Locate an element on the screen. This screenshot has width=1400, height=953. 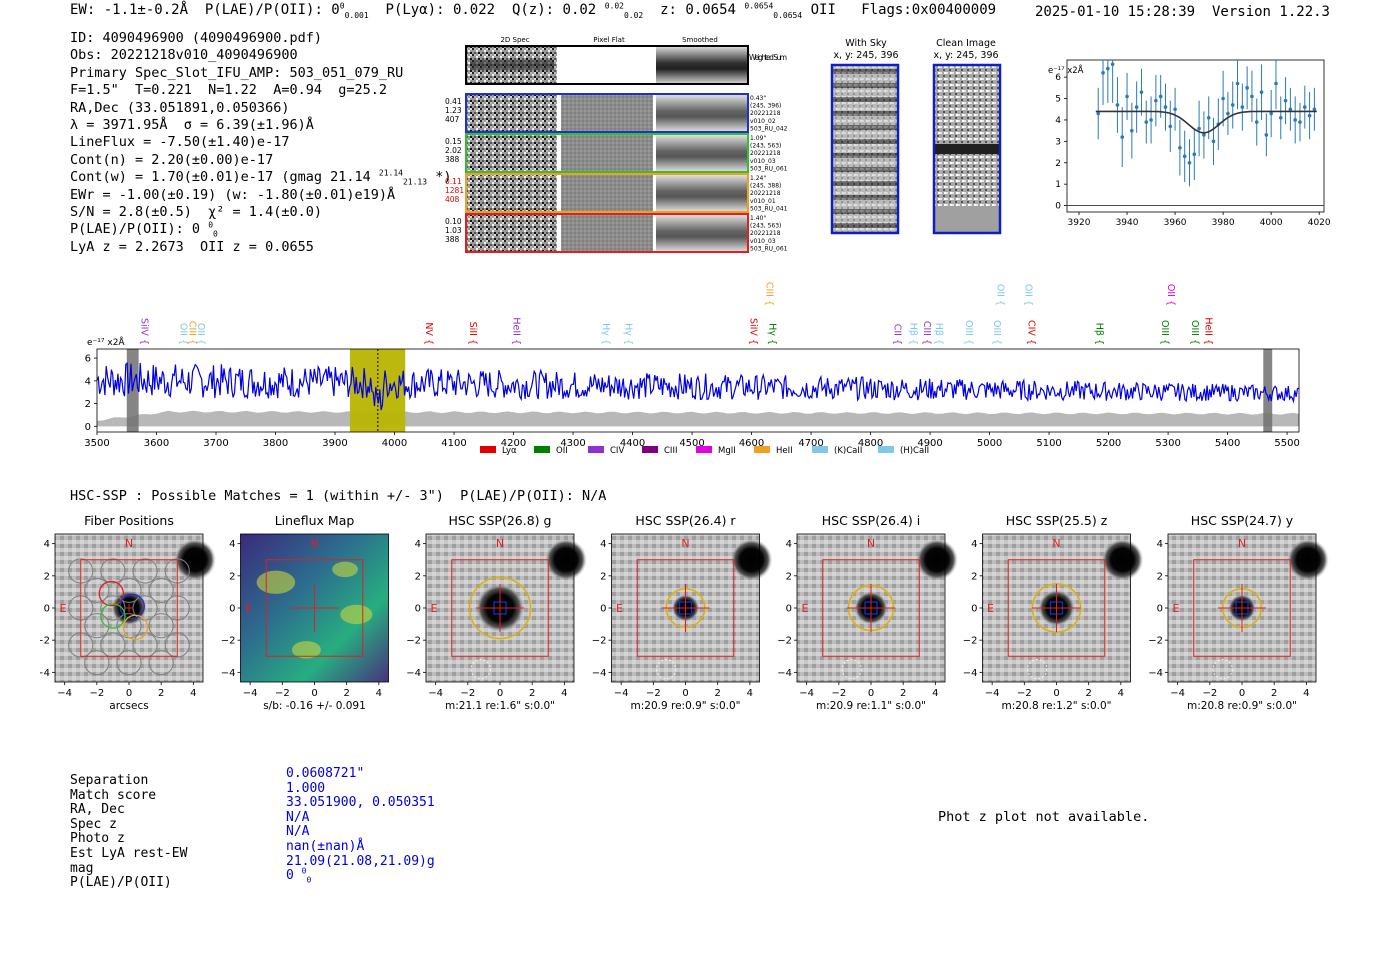
spectrum-legend-label: OII is located at coordinates (562, 451).